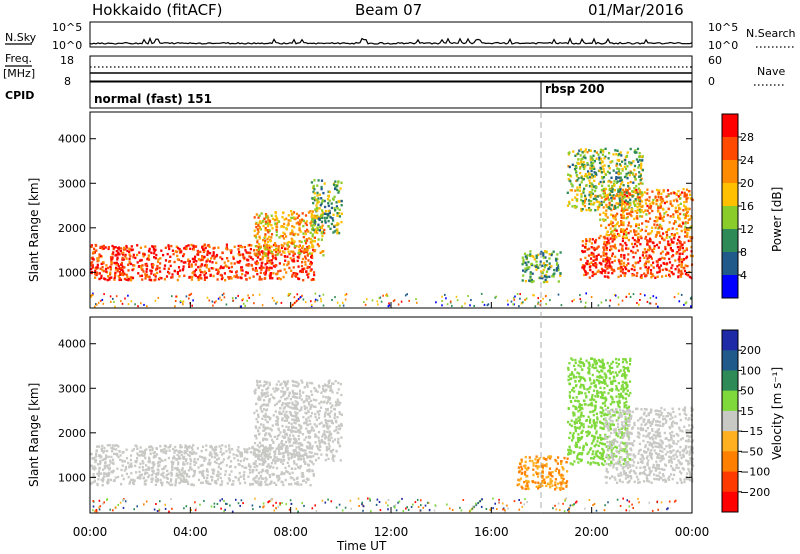 This screenshot has width=800, height=554. I want to click on colorbar-swatch, so click(730, 218).